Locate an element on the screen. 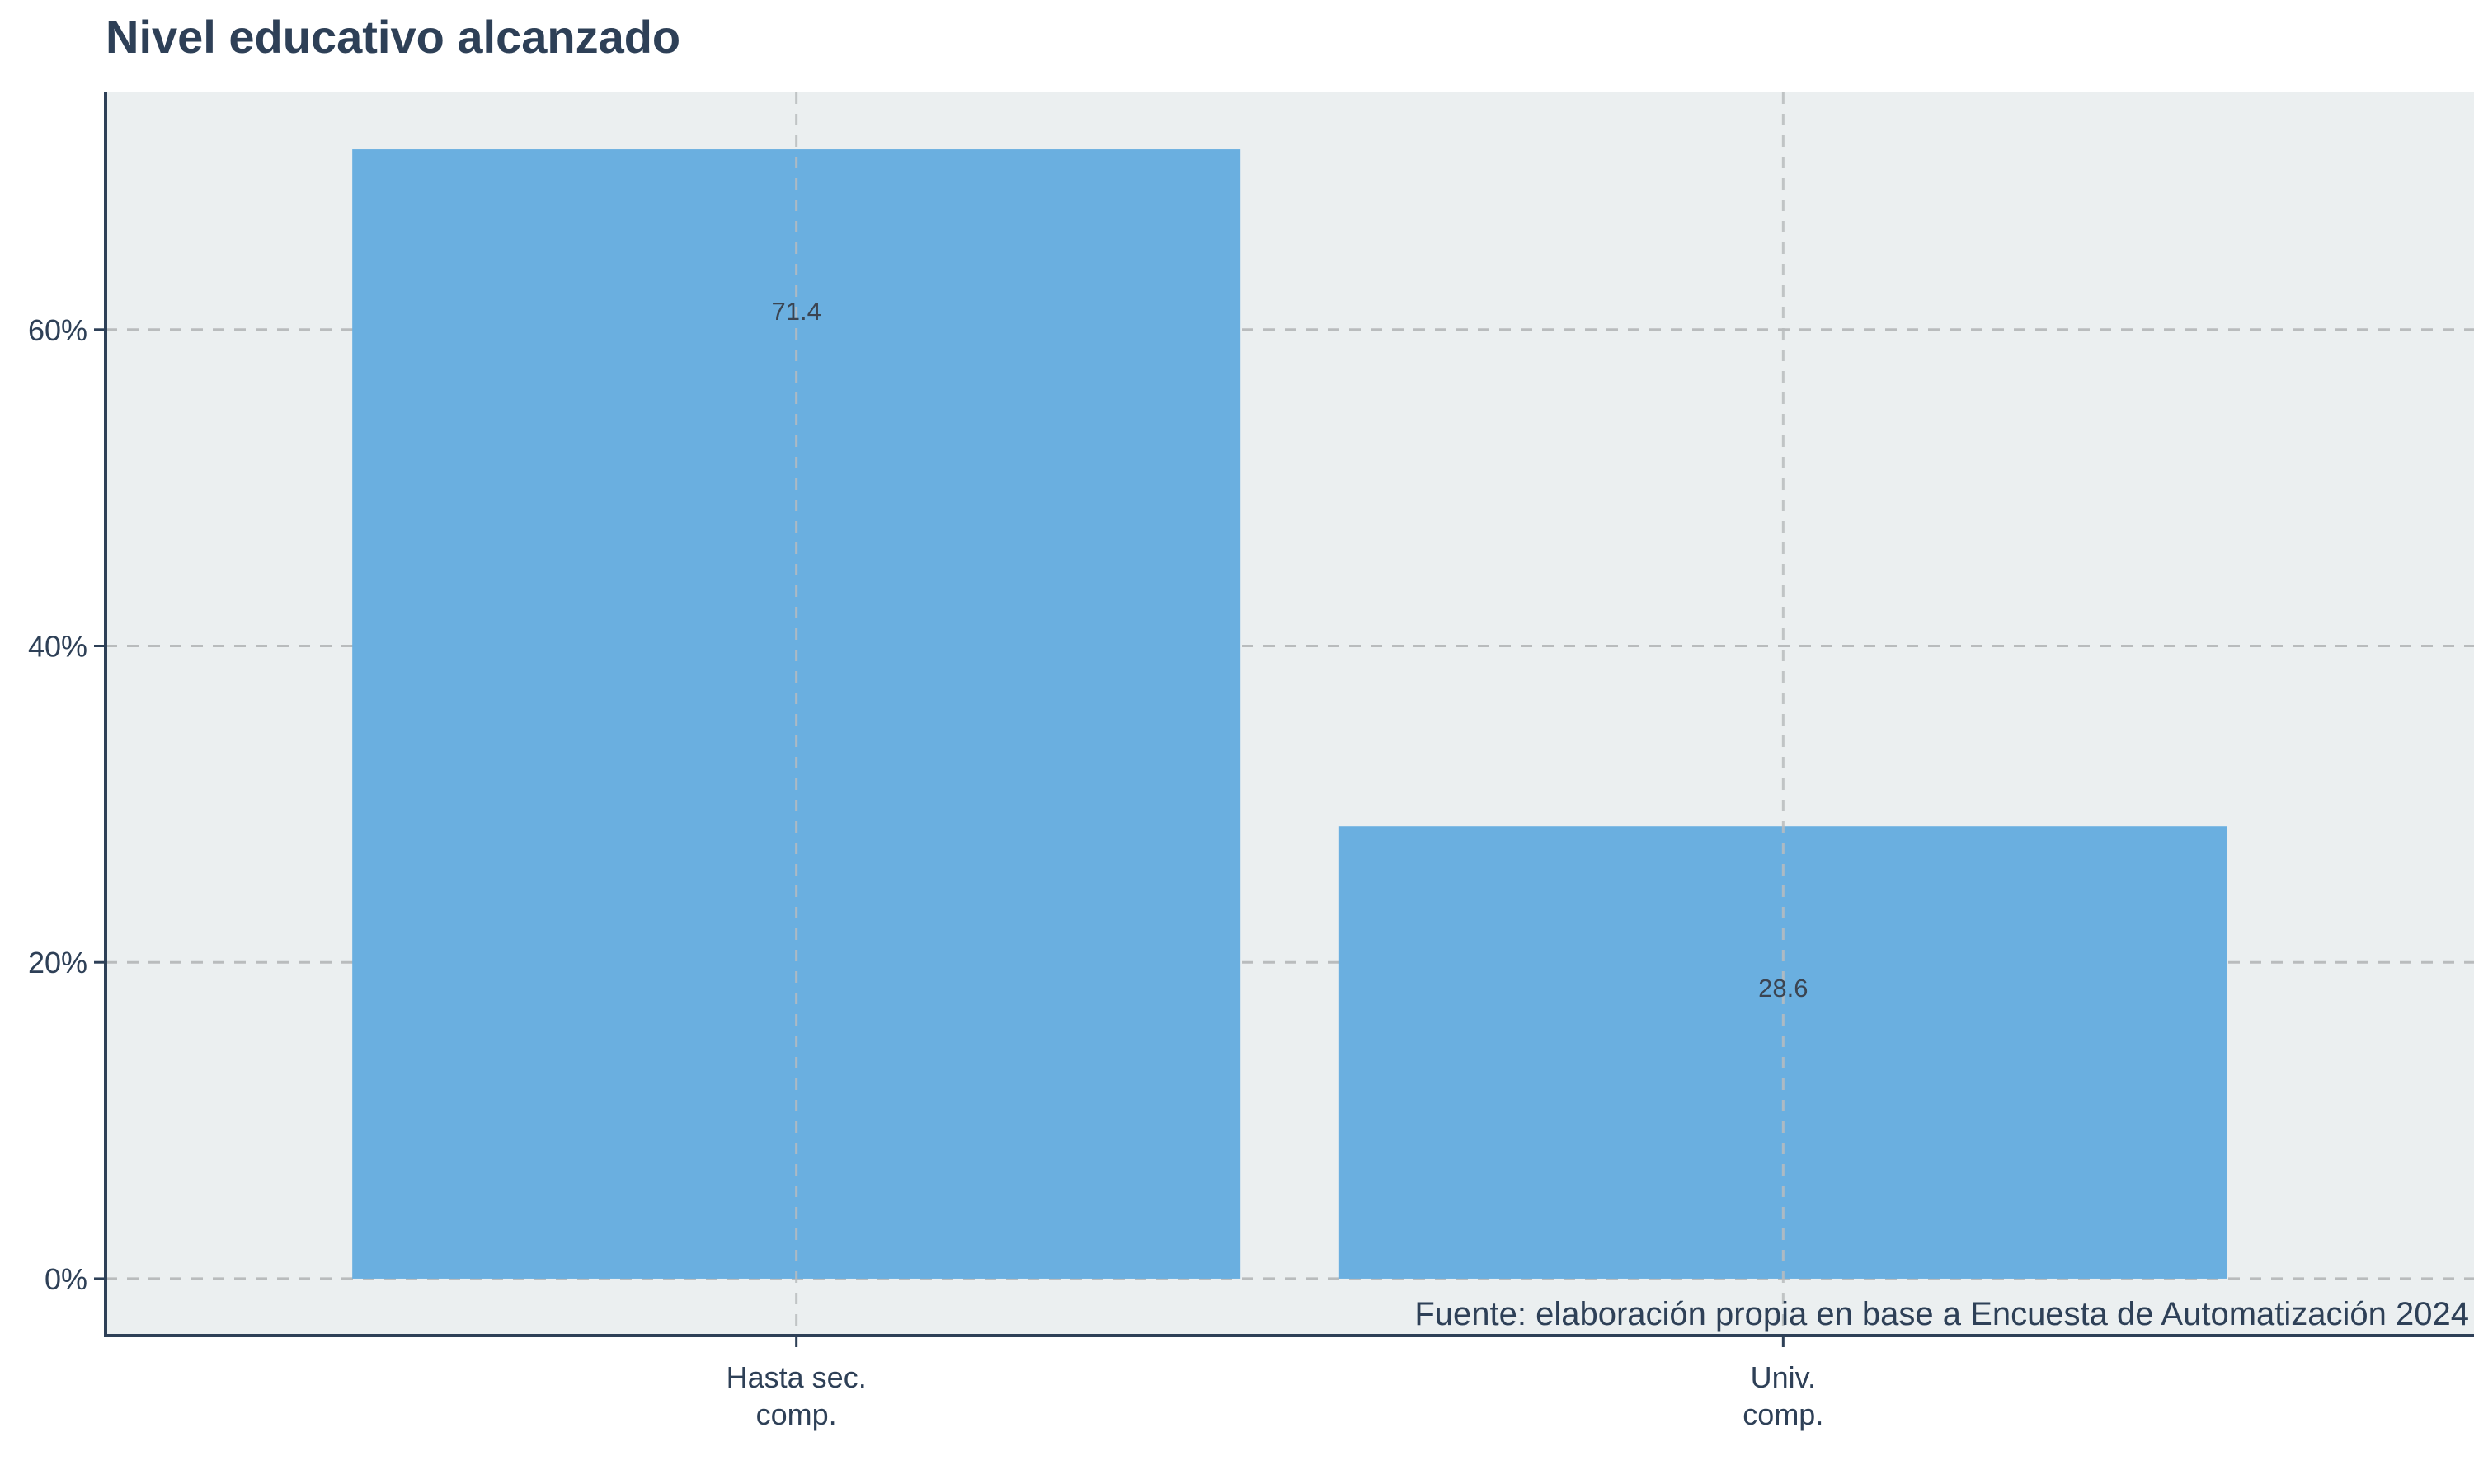 This screenshot has height=1484, width=2474. x-tick-label-1: Univ. comp. is located at coordinates (1783, 1395).